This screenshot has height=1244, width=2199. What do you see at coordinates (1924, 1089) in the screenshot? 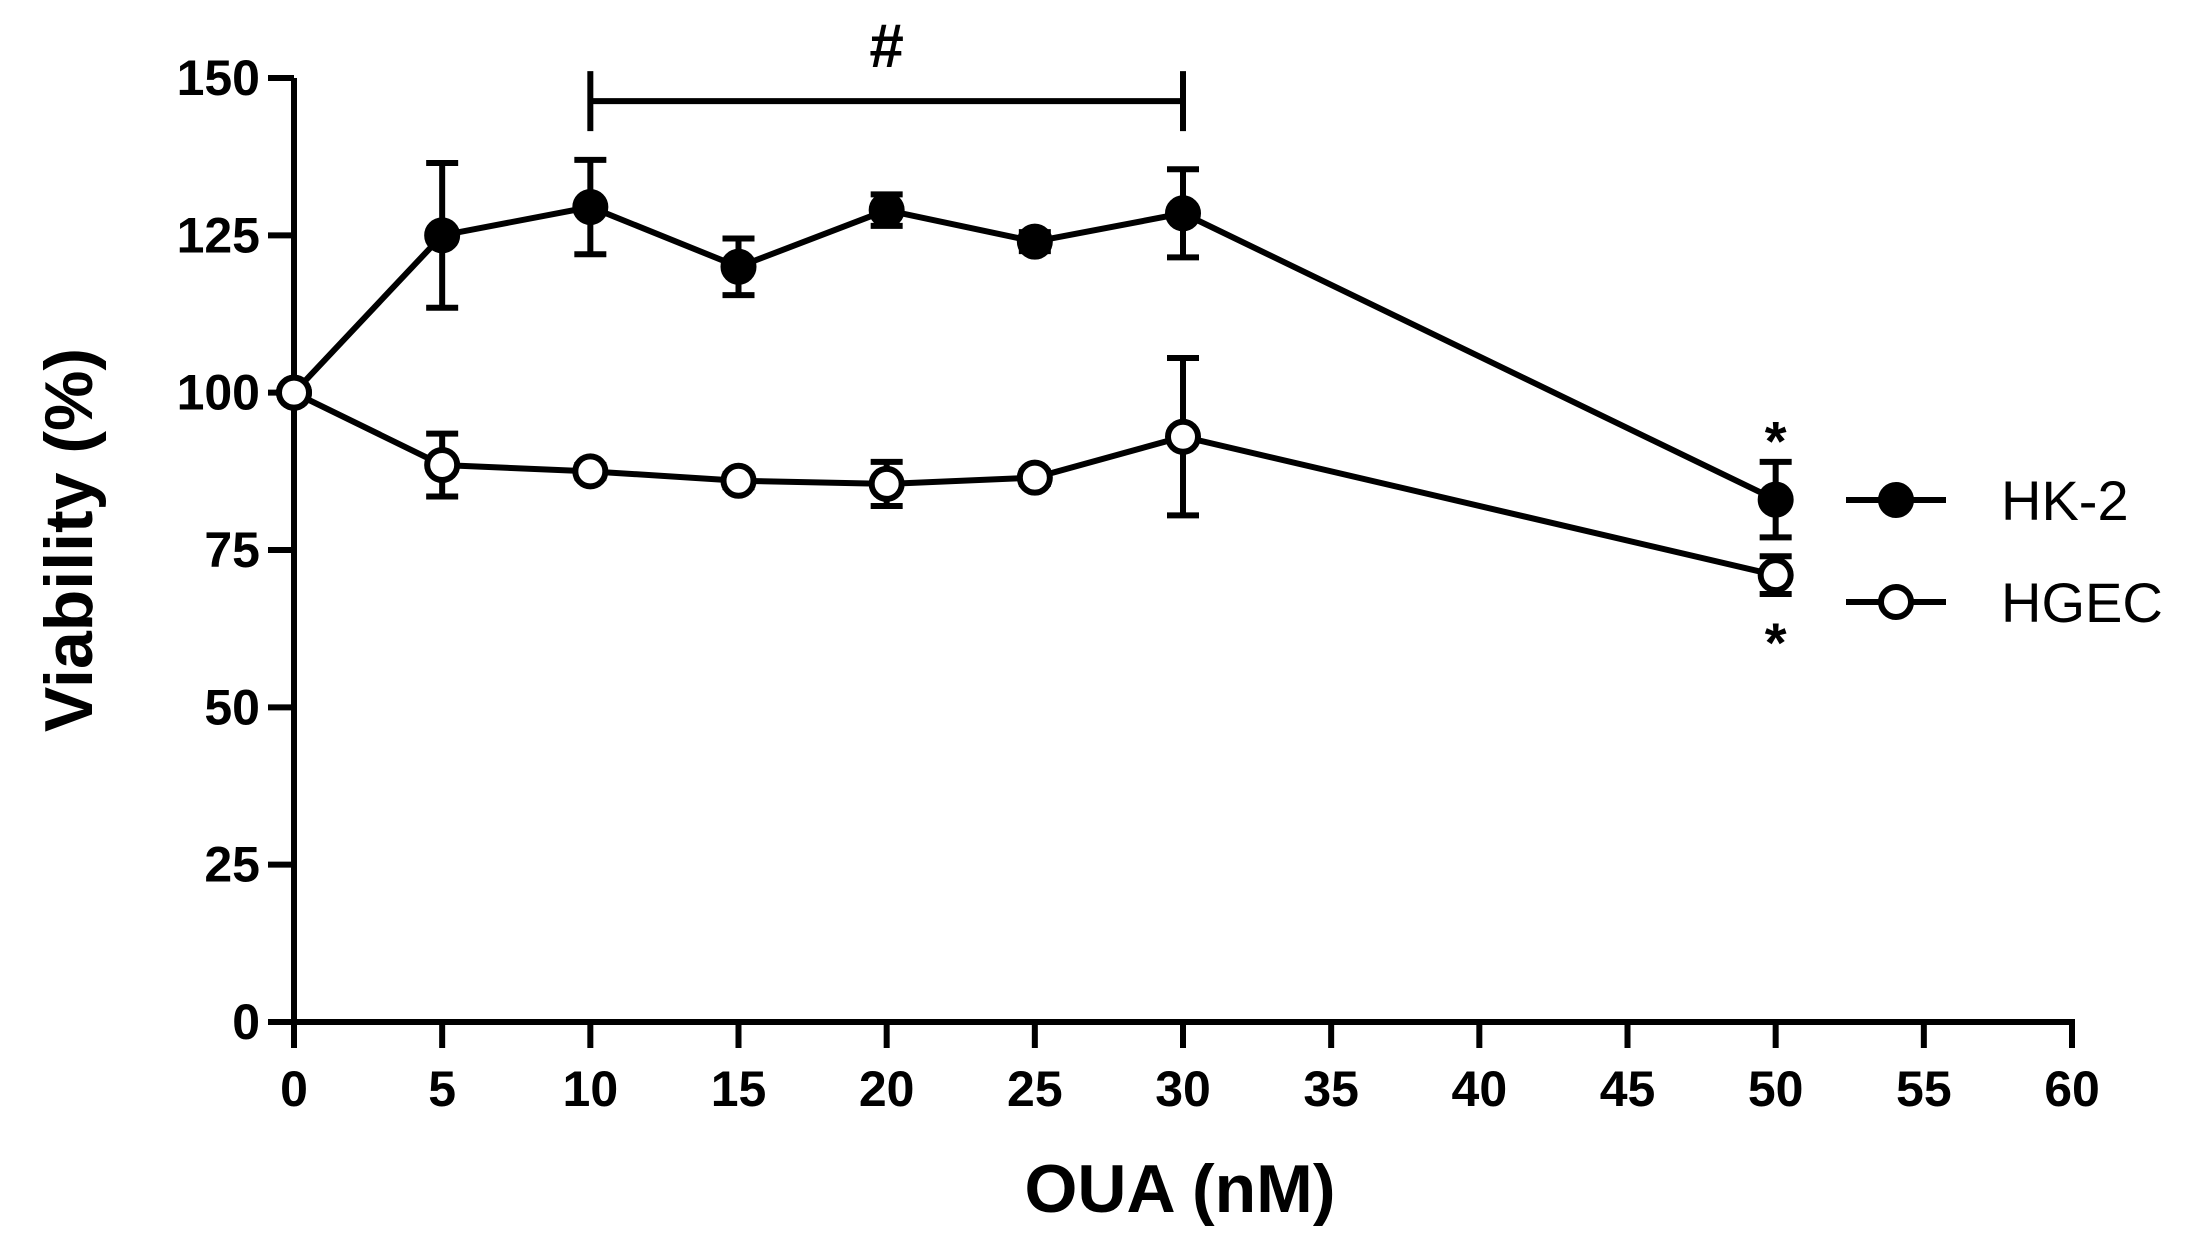
I see `x-tick-label: 55` at bounding box center [1924, 1089].